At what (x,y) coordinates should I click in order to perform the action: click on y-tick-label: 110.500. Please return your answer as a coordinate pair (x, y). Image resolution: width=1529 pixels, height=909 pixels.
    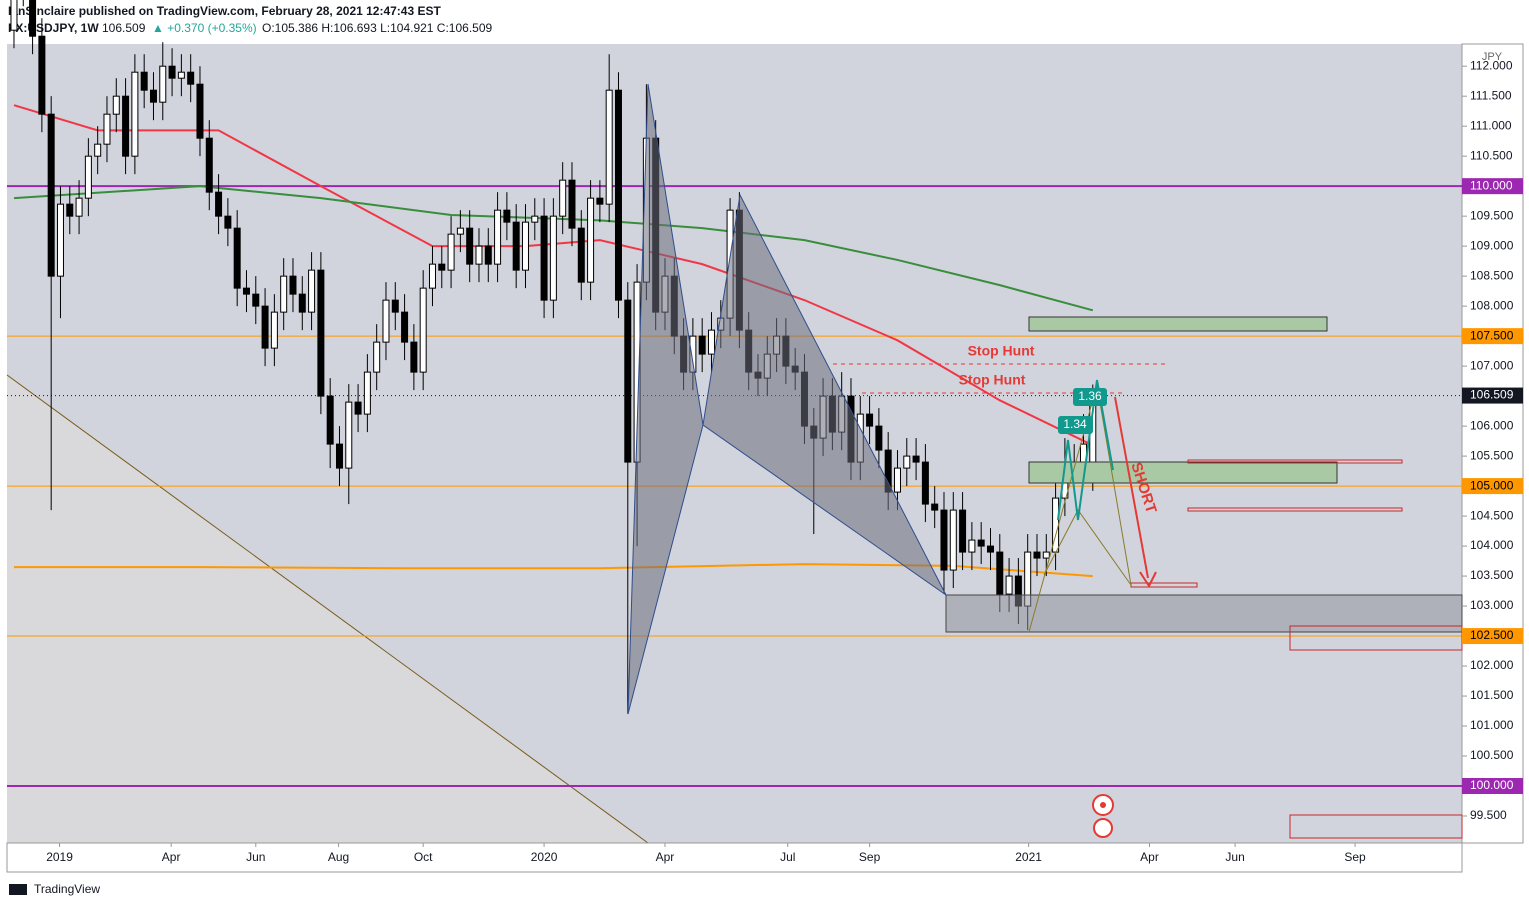
    Looking at the image, I should click on (1491, 155).